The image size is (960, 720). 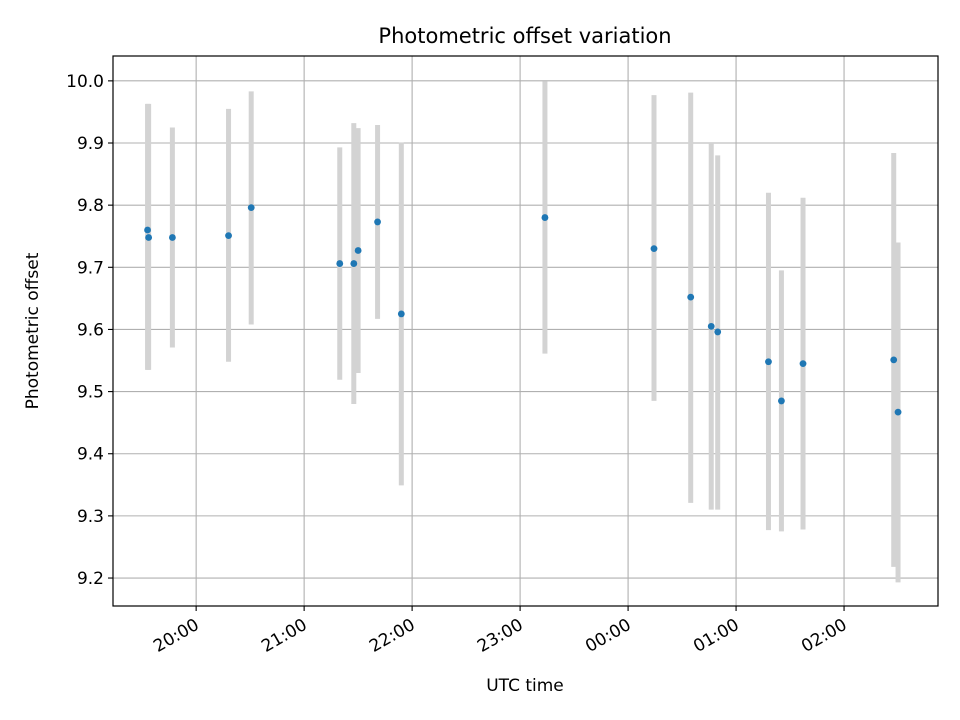 What do you see at coordinates (90, 268) in the screenshot?
I see `y-tick-label: 9.7` at bounding box center [90, 268].